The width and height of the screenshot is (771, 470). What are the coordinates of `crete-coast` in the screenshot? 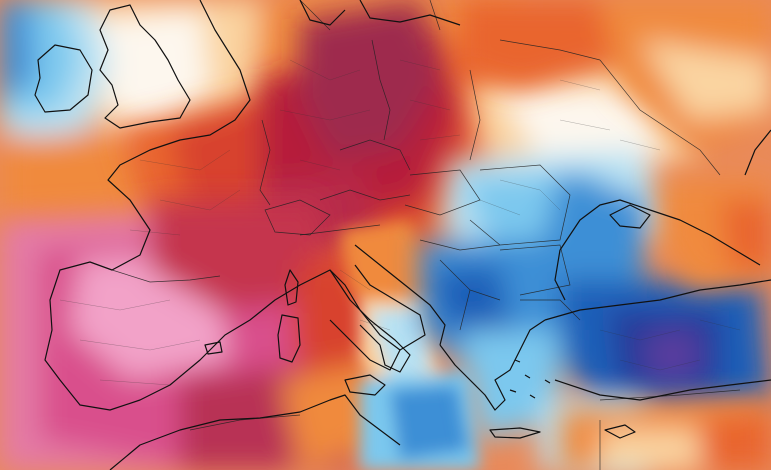 It's located at (515, 433).